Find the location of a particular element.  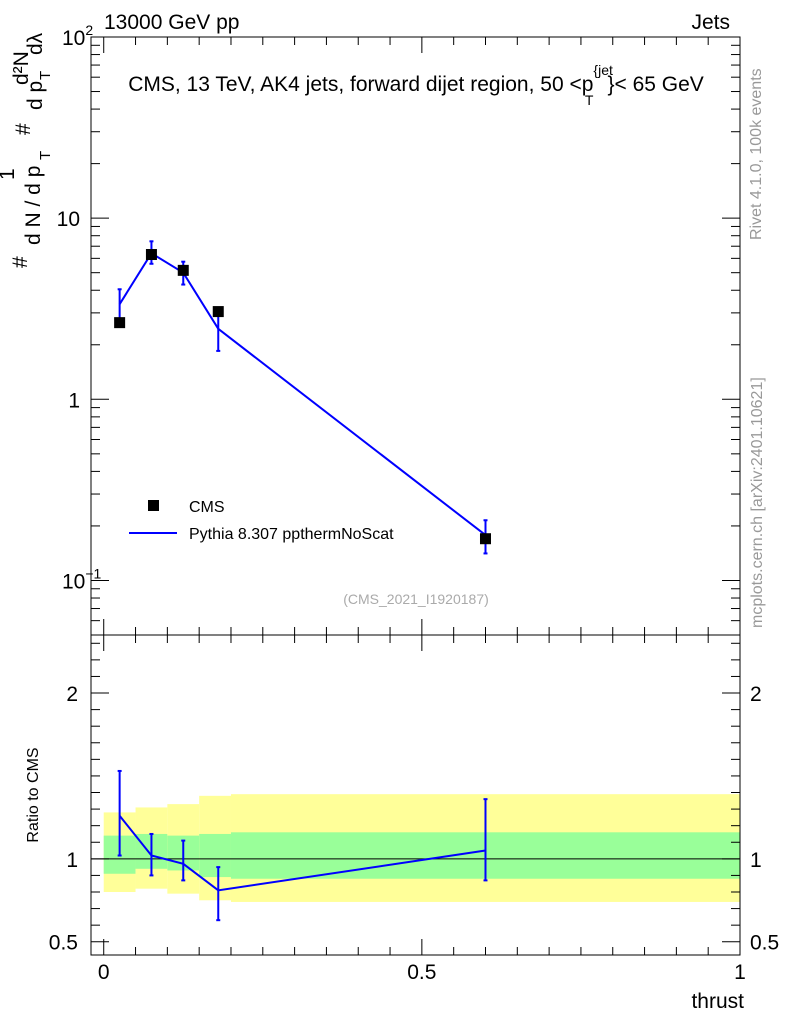

main-y-tick-label: 10 is located at coordinates (68, 219).